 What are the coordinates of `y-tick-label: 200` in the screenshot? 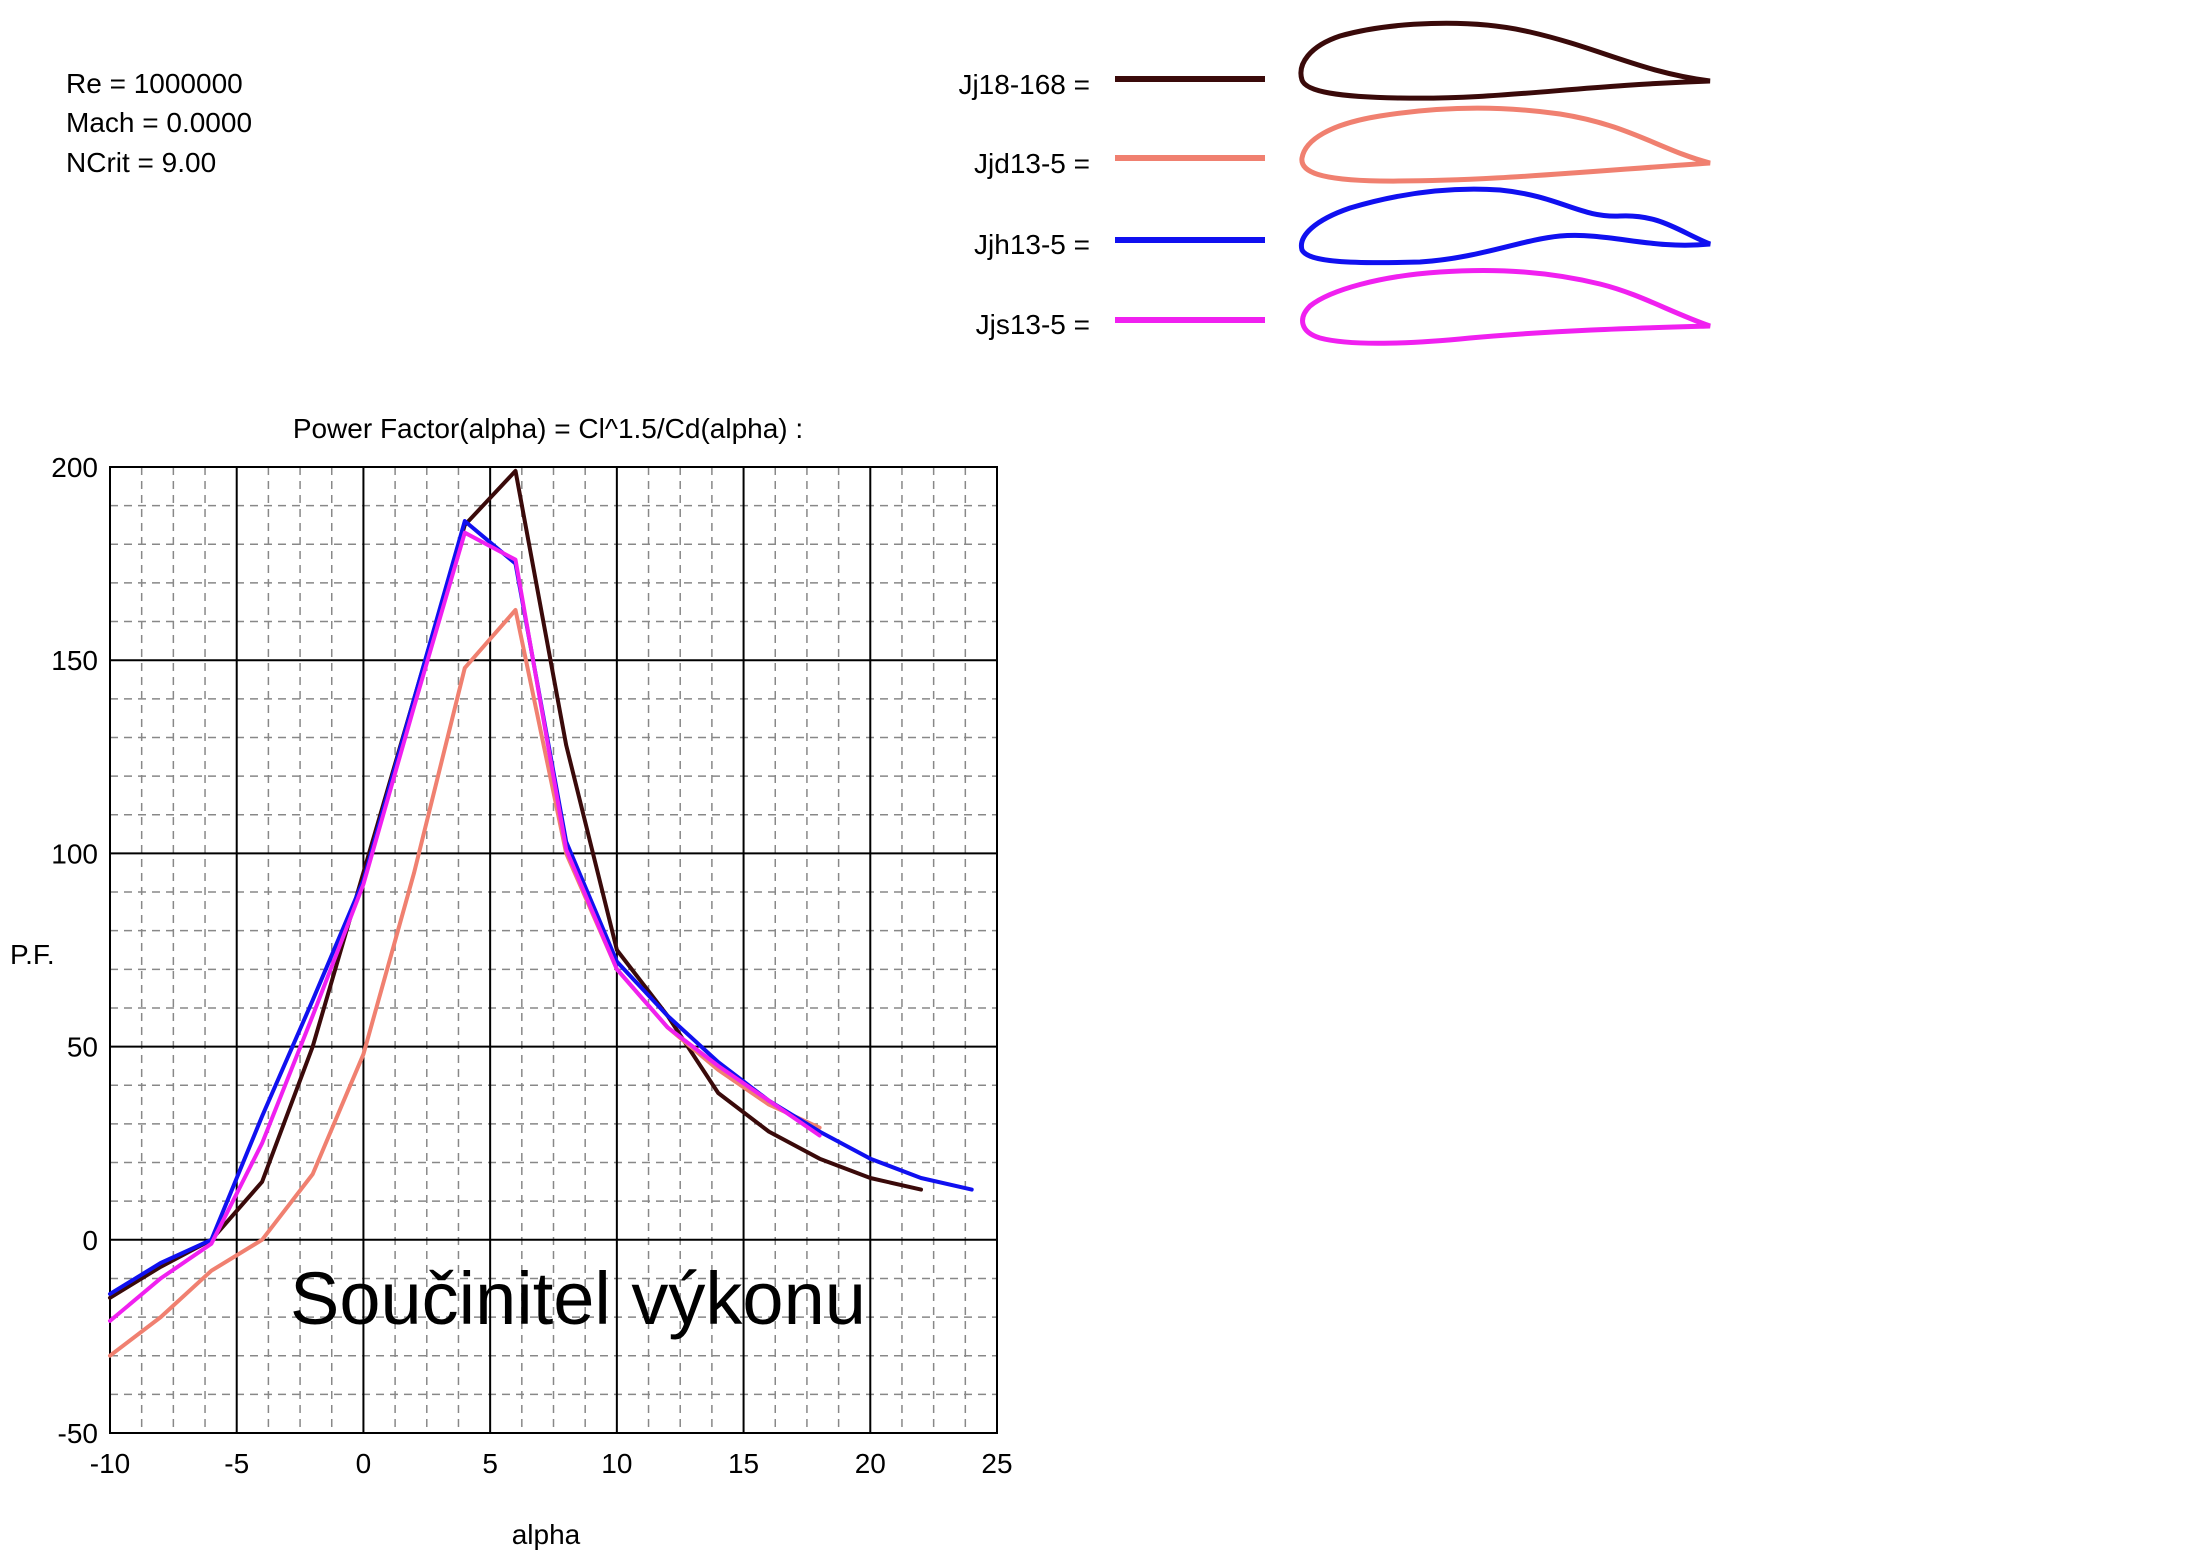 It's located at (74, 467).